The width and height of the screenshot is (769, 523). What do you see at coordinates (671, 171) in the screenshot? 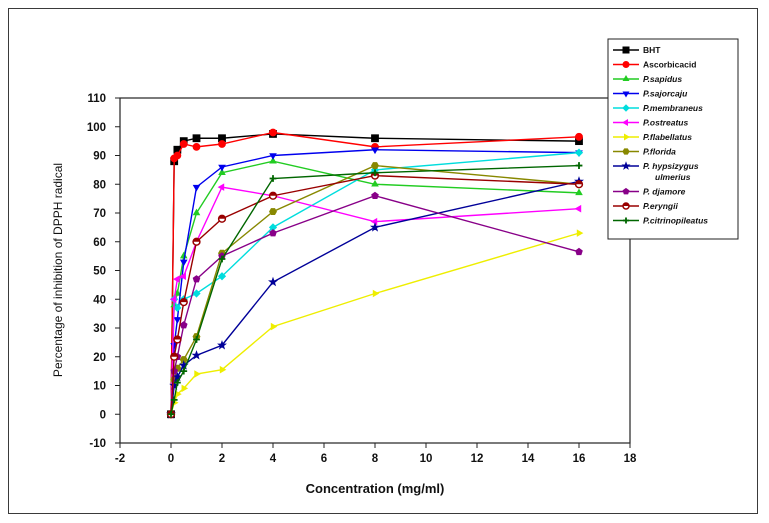
I see `legend-label: P. hypsizygus ulmerius` at bounding box center [671, 171].